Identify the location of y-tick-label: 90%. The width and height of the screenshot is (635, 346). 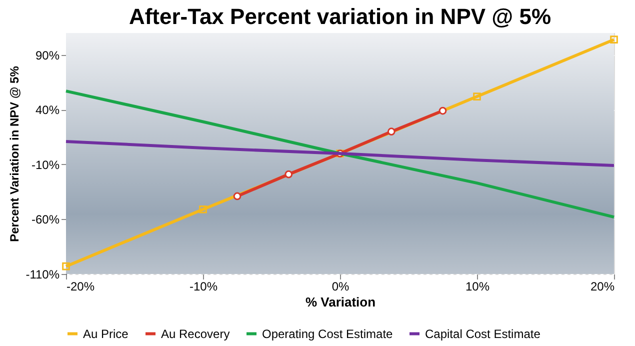
(47, 55).